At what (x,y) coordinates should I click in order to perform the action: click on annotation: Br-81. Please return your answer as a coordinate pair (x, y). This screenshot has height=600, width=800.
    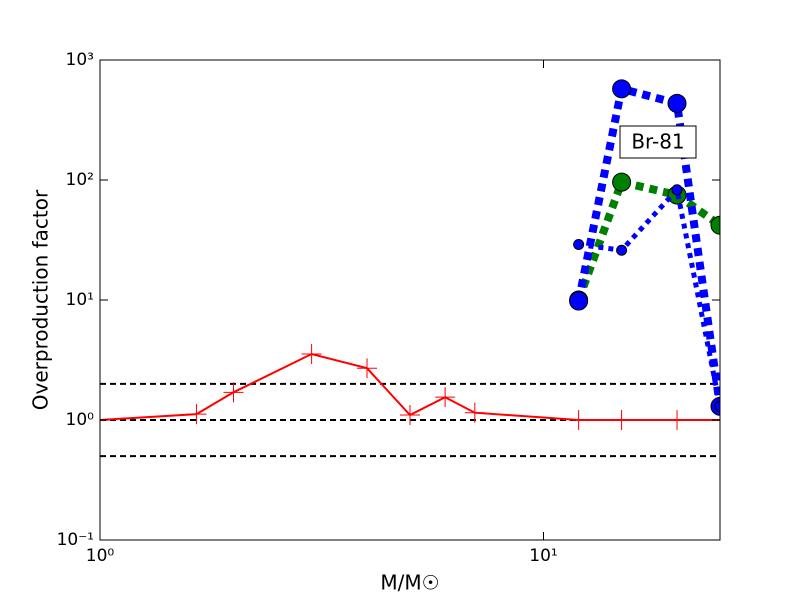
    Looking at the image, I should click on (657, 142).